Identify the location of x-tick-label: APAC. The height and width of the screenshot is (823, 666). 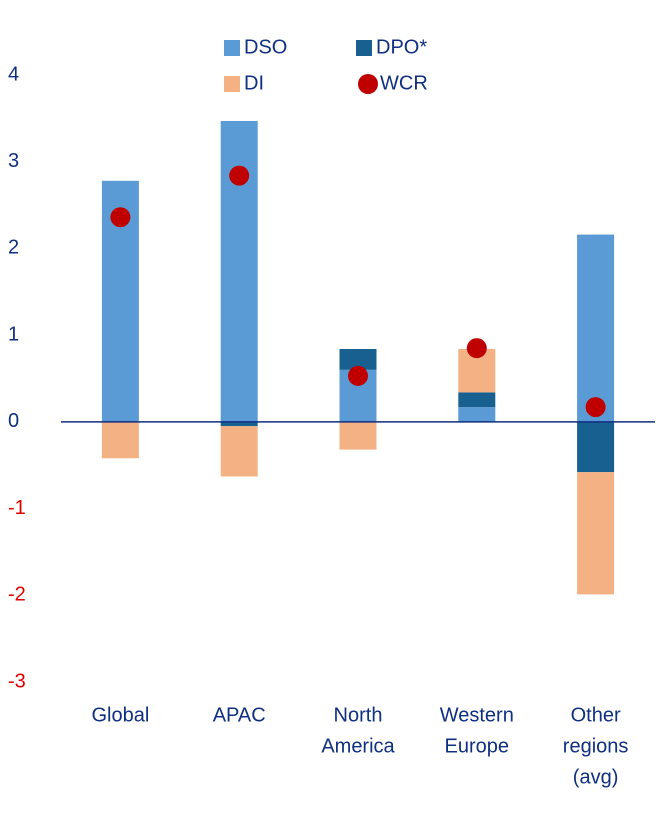
(239, 715).